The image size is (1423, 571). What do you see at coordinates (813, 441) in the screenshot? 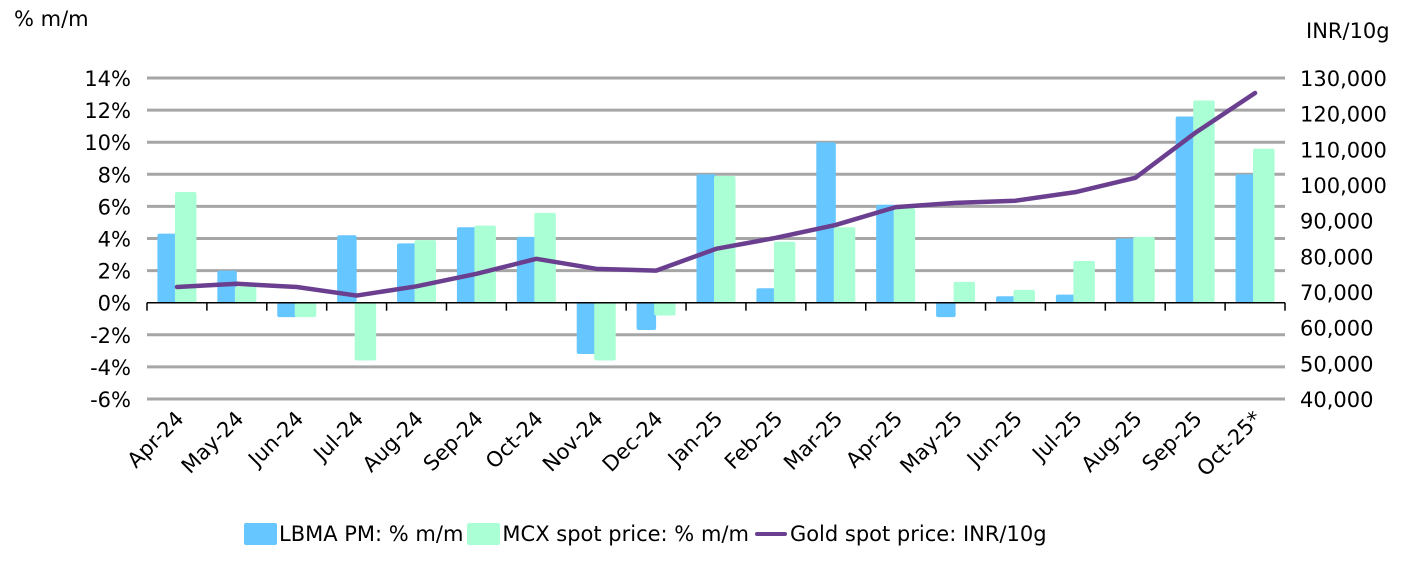
I see `x-tick-label: Mar-25` at bounding box center [813, 441].